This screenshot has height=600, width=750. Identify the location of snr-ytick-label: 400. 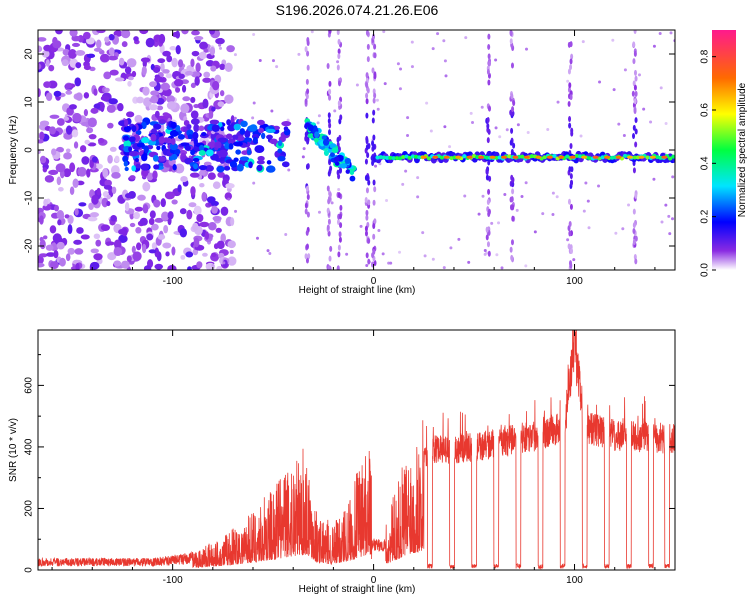
(29, 446).